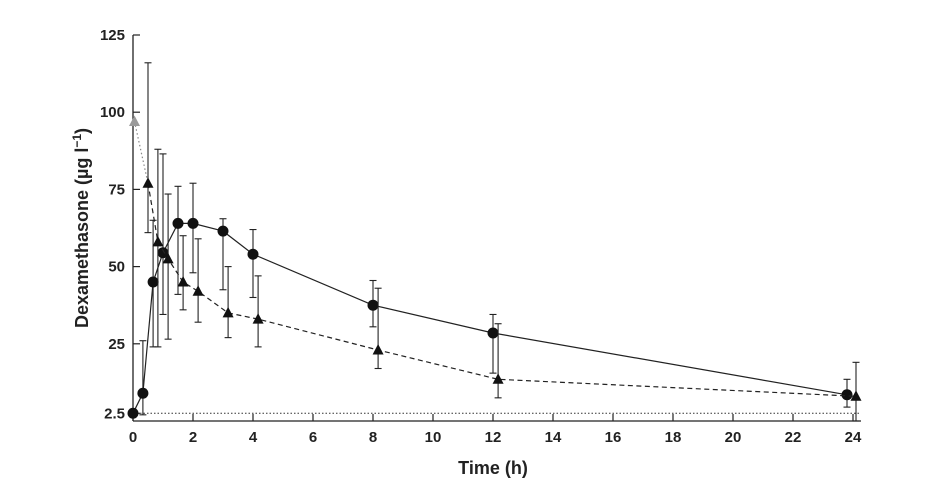  I want to click on y-tick-label: 100, so click(112, 112).